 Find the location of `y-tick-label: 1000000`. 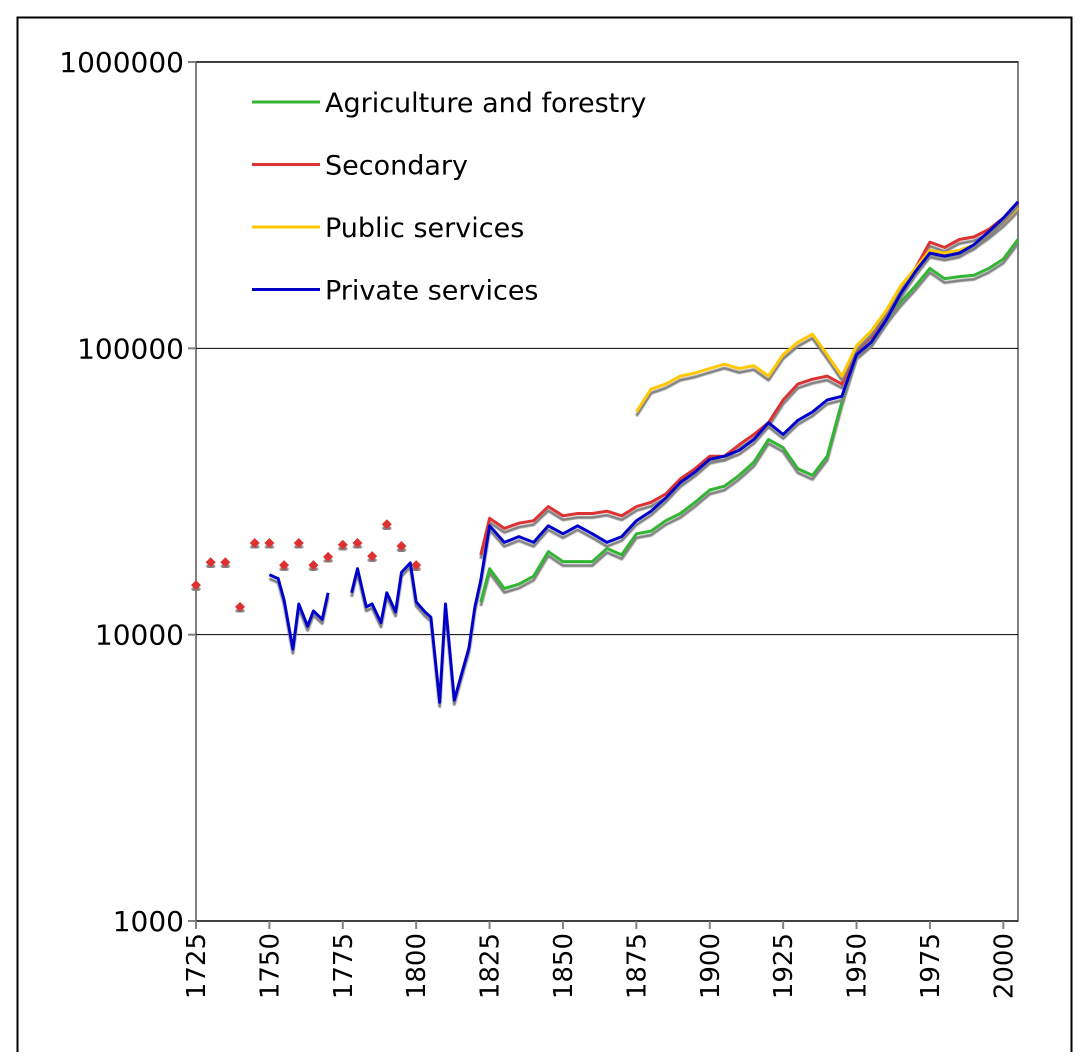

y-tick-label: 1000000 is located at coordinates (121, 62).